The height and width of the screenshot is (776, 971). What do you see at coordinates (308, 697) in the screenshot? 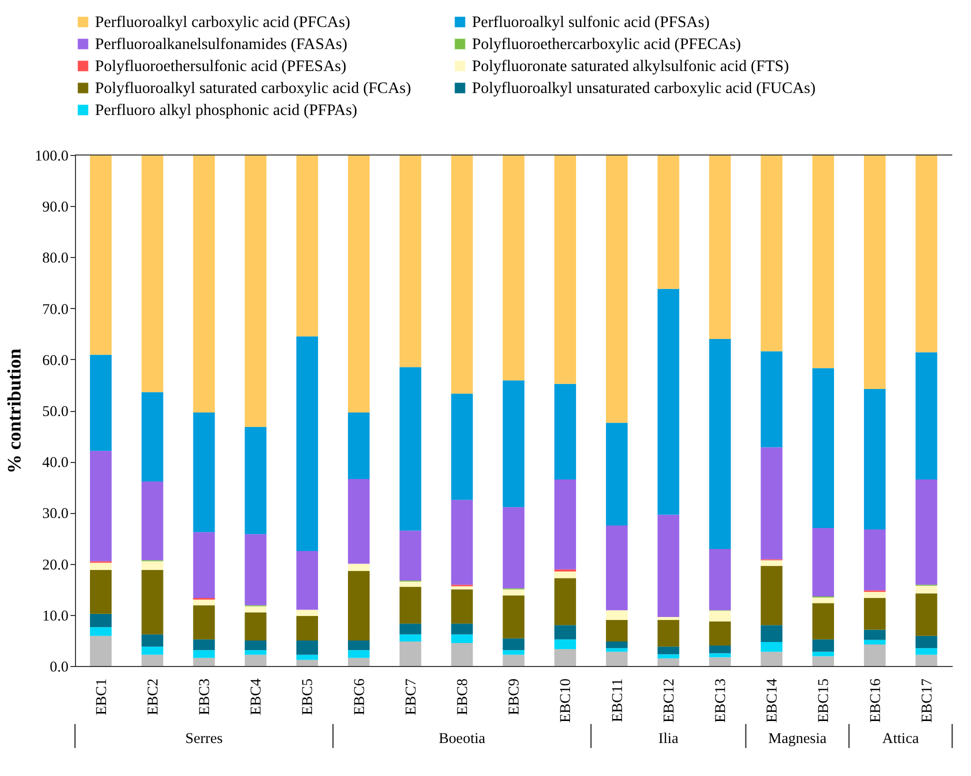
I see `x-tick-label: EBC5` at bounding box center [308, 697].